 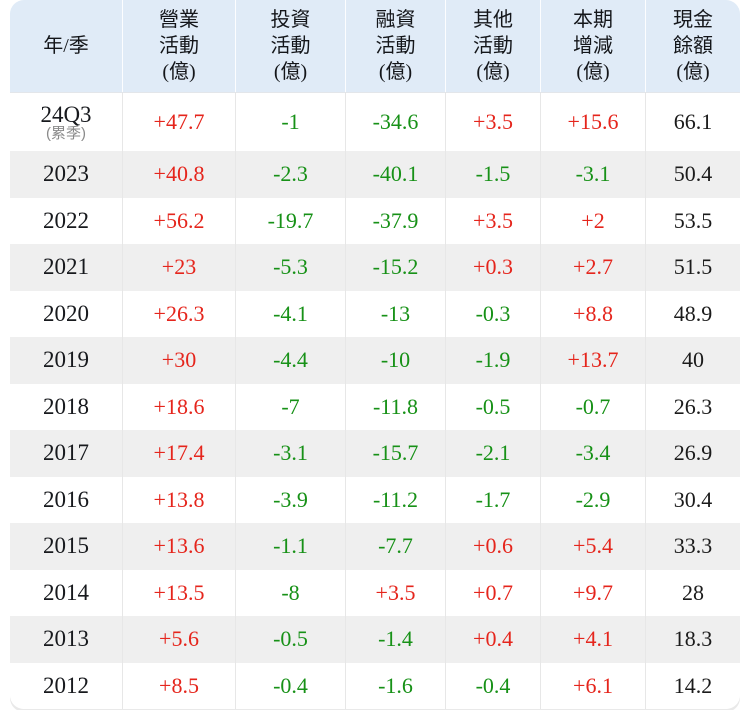 What do you see at coordinates (66, 46) in the screenshot?
I see `column-header: 年/季` at bounding box center [66, 46].